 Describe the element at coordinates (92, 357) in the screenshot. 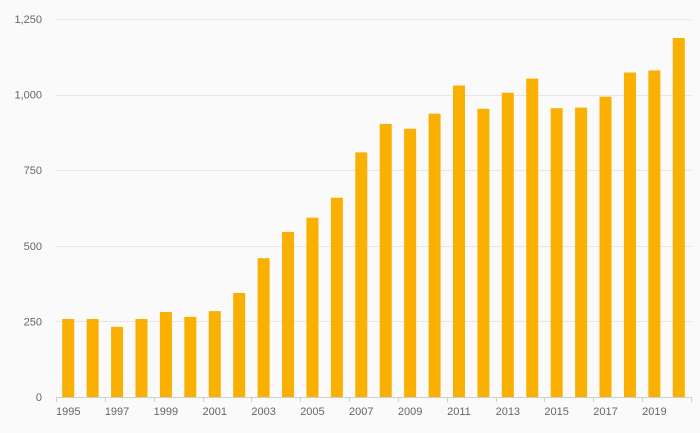

I see `bar-1996` at that location.